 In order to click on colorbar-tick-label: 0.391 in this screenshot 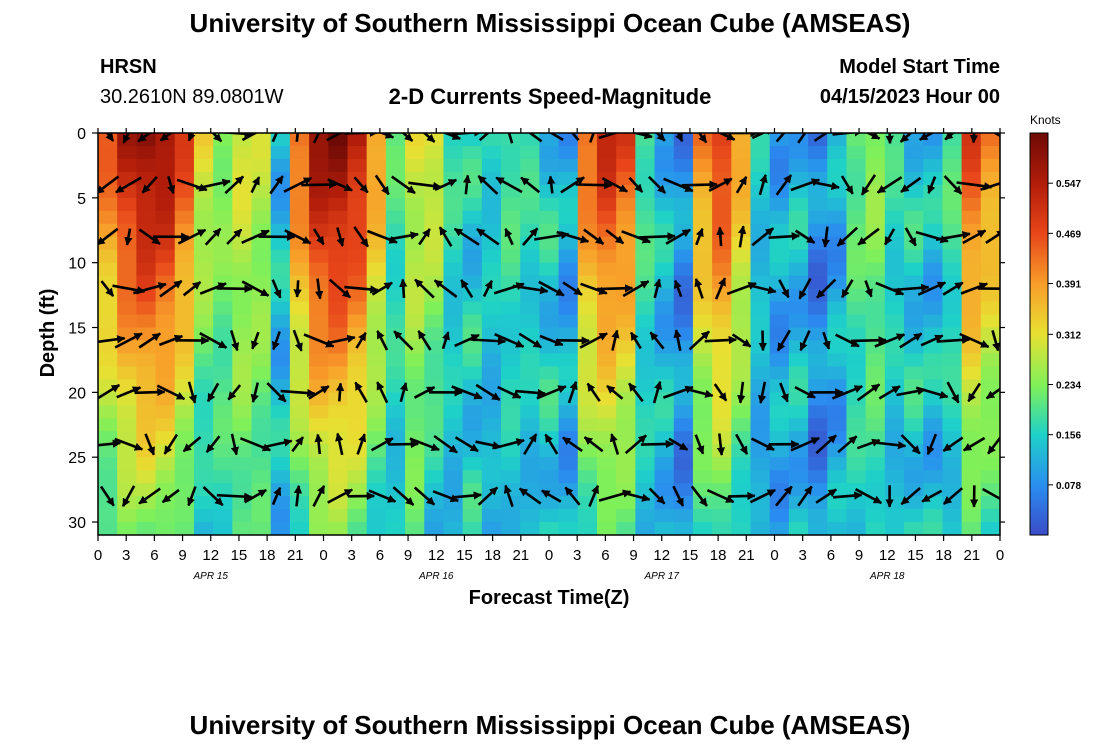, I will do `click(1068, 285)`.